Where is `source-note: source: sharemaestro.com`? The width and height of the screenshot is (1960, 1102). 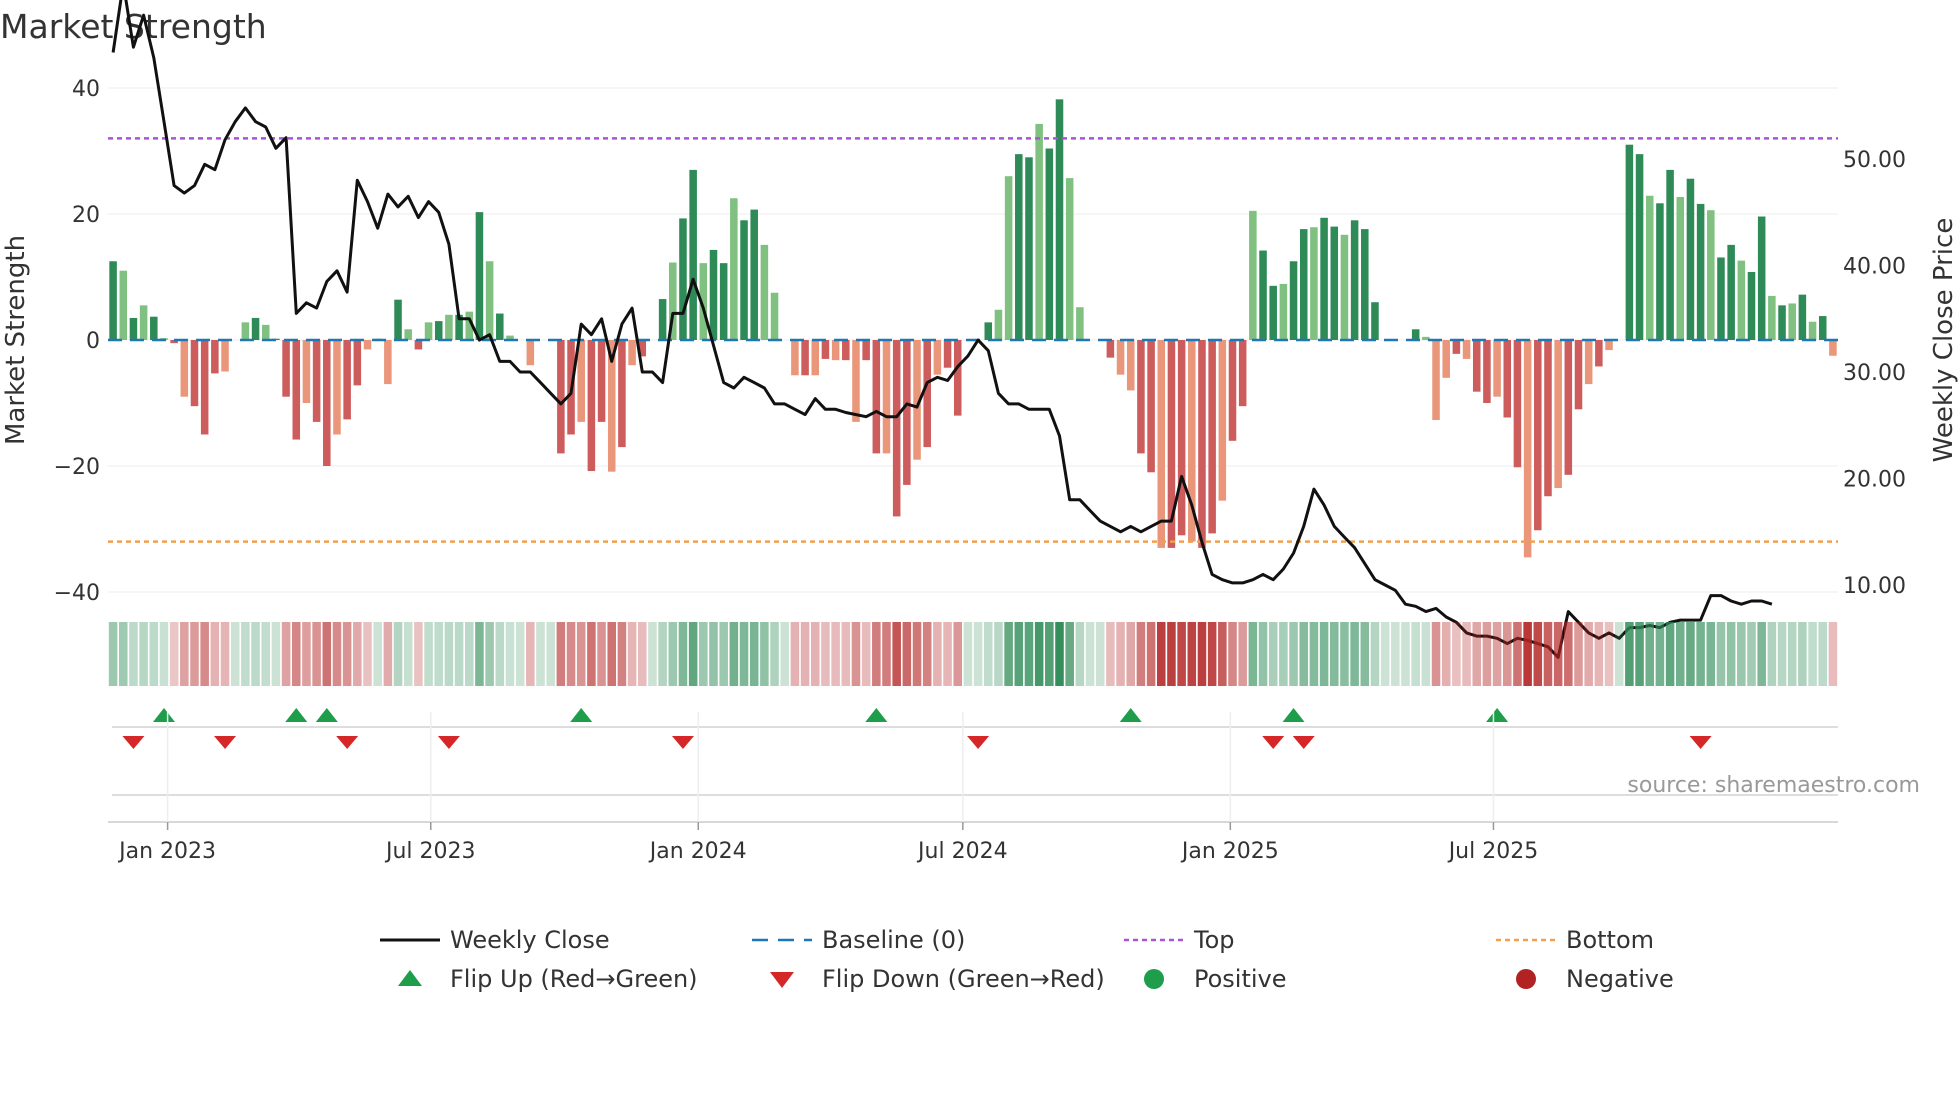 source-note: source: sharemaestro.com is located at coordinates (1773, 785).